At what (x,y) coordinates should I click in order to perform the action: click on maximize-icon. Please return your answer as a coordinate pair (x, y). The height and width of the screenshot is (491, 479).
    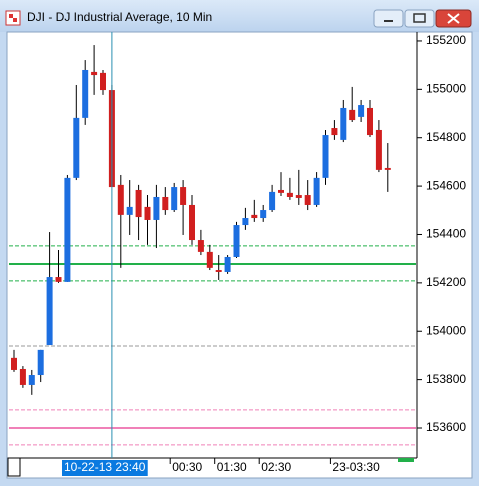
    Looking at the image, I should click on (419, 18).